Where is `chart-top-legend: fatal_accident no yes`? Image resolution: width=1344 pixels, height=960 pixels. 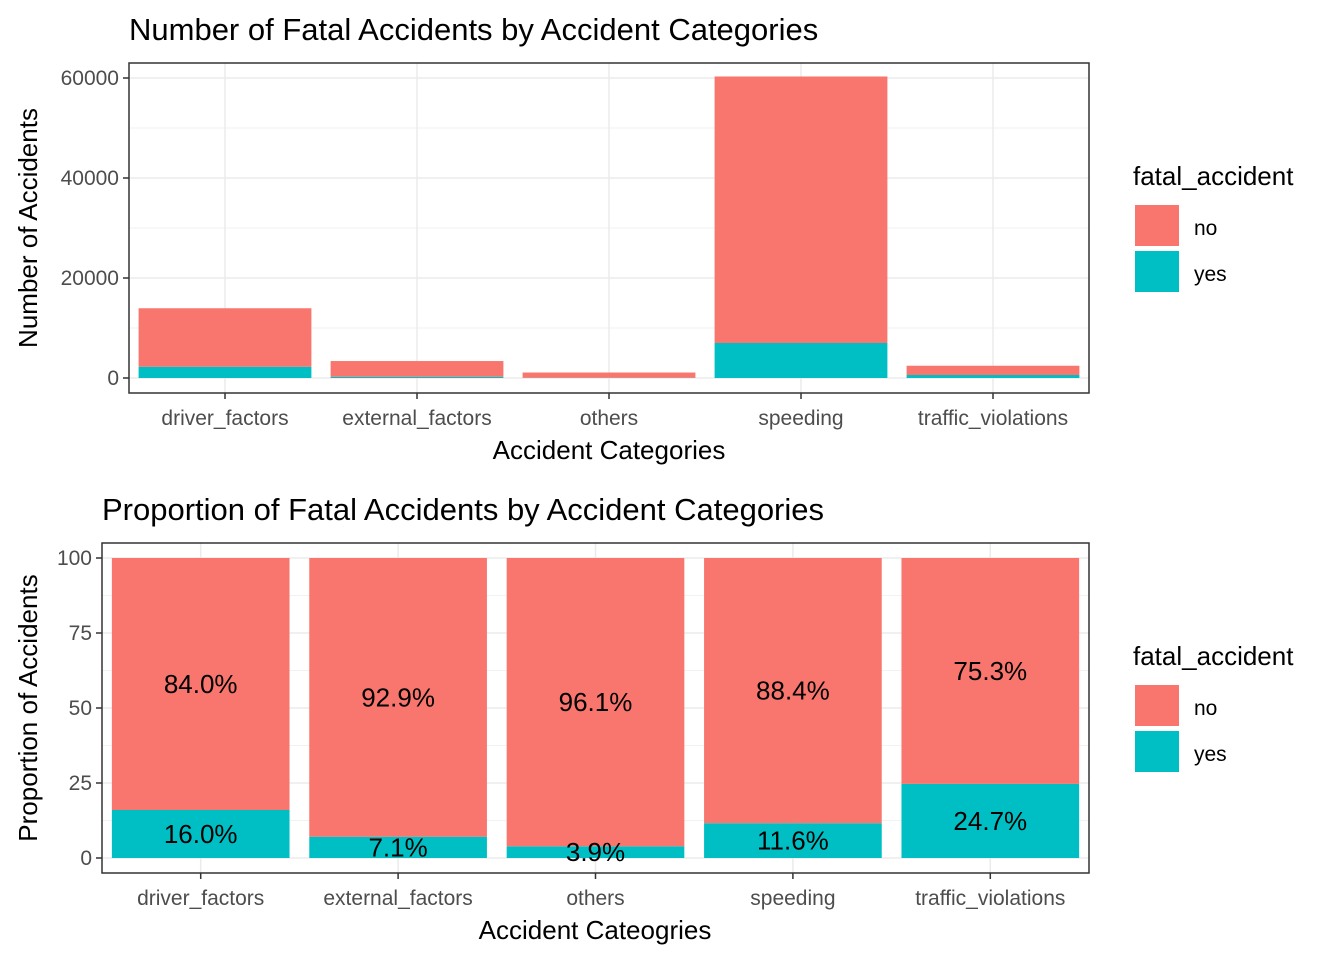
chart-top-legend: fatal_accident no yes is located at coordinates (1213, 226).